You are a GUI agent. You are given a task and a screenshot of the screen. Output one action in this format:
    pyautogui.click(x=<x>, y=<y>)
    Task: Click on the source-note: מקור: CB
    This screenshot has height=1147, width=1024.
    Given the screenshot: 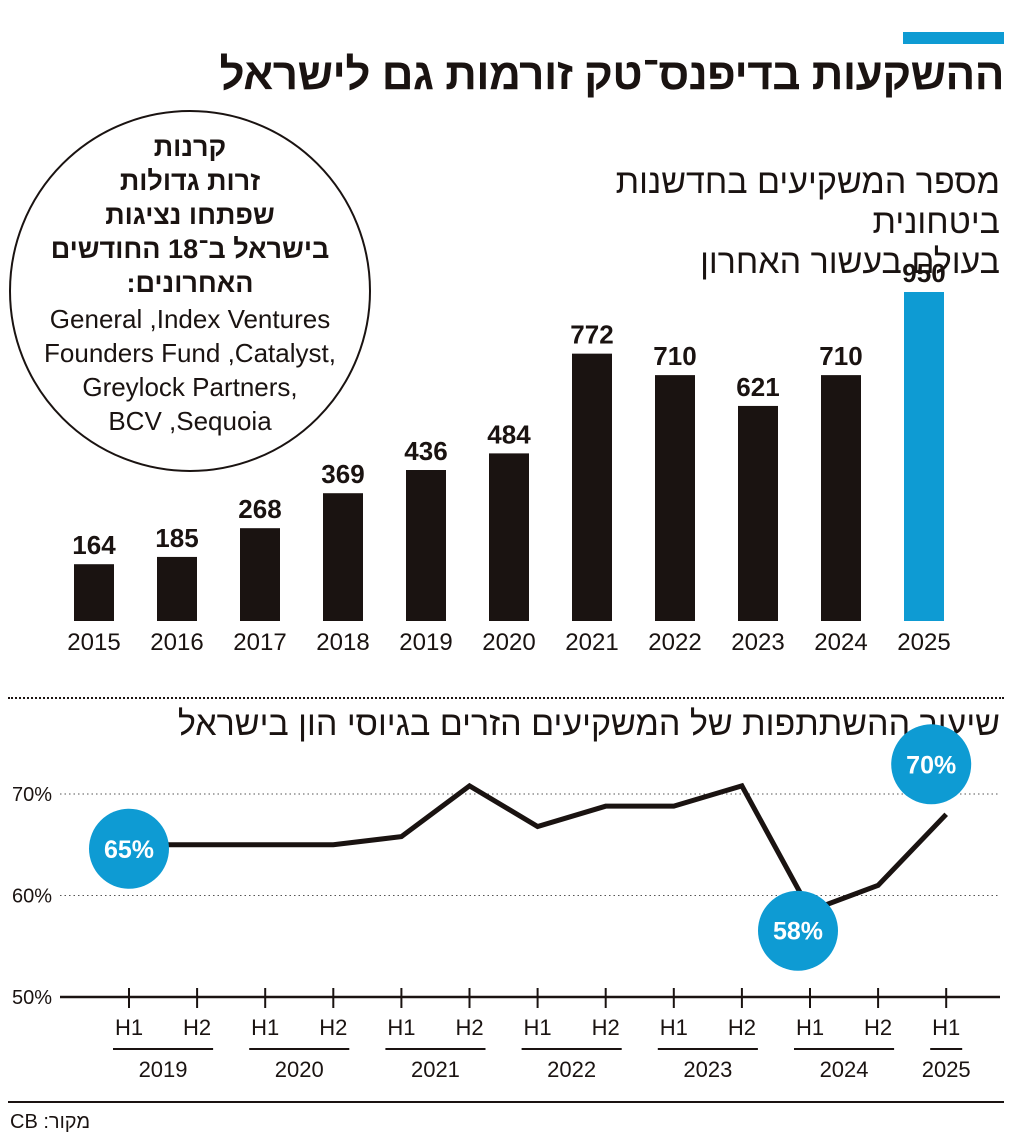 What is the action you would take?
    pyautogui.click(x=50, y=1122)
    